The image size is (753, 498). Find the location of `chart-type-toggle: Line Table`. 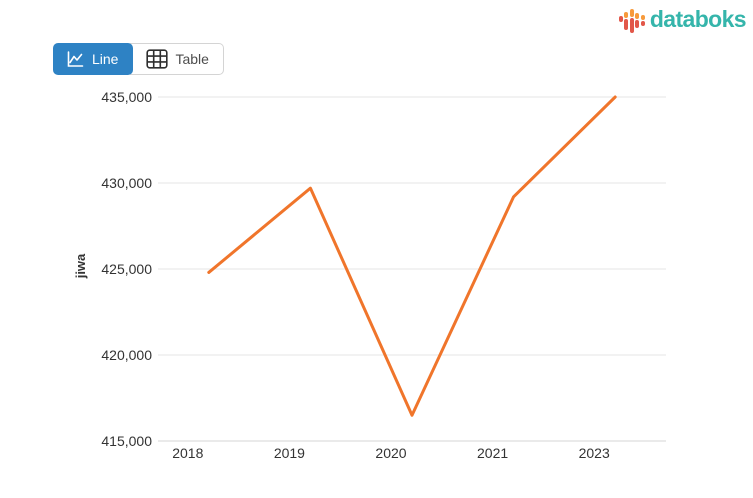

chart-type-toggle: Line Table is located at coordinates (138, 59).